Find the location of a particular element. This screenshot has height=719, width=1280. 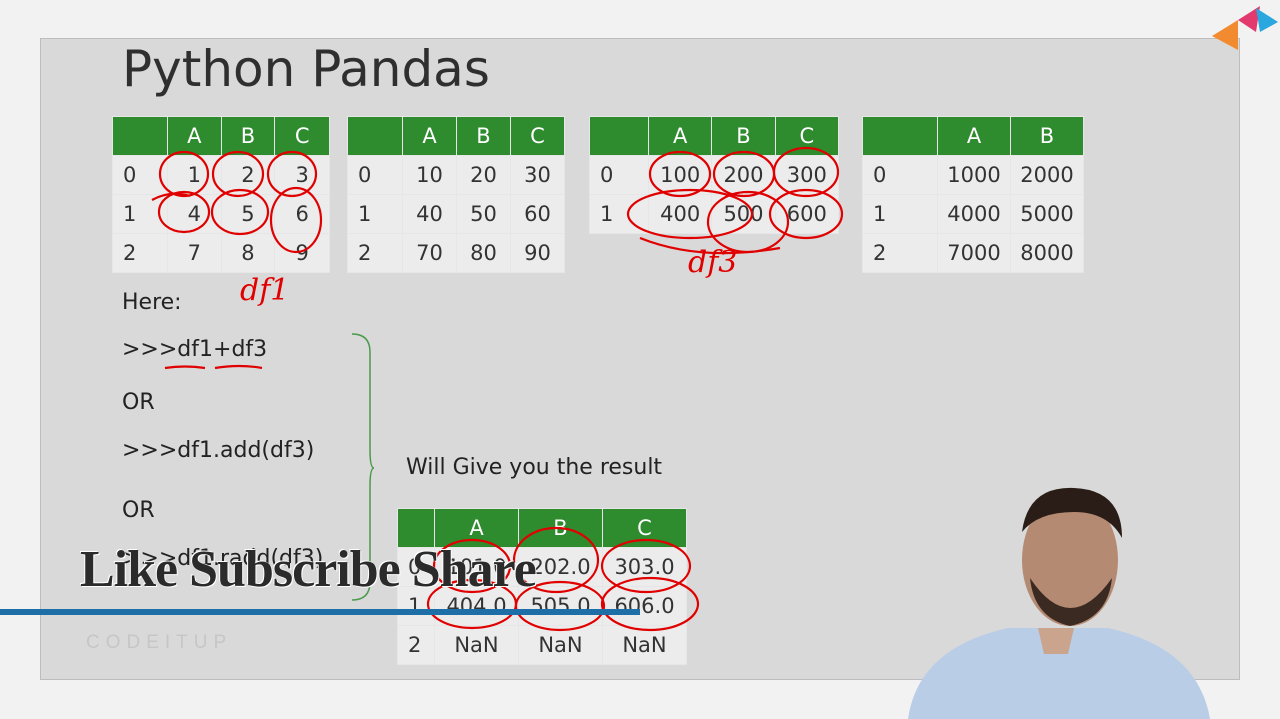

table-row: 2 7000 8000 is located at coordinates (973, 253).